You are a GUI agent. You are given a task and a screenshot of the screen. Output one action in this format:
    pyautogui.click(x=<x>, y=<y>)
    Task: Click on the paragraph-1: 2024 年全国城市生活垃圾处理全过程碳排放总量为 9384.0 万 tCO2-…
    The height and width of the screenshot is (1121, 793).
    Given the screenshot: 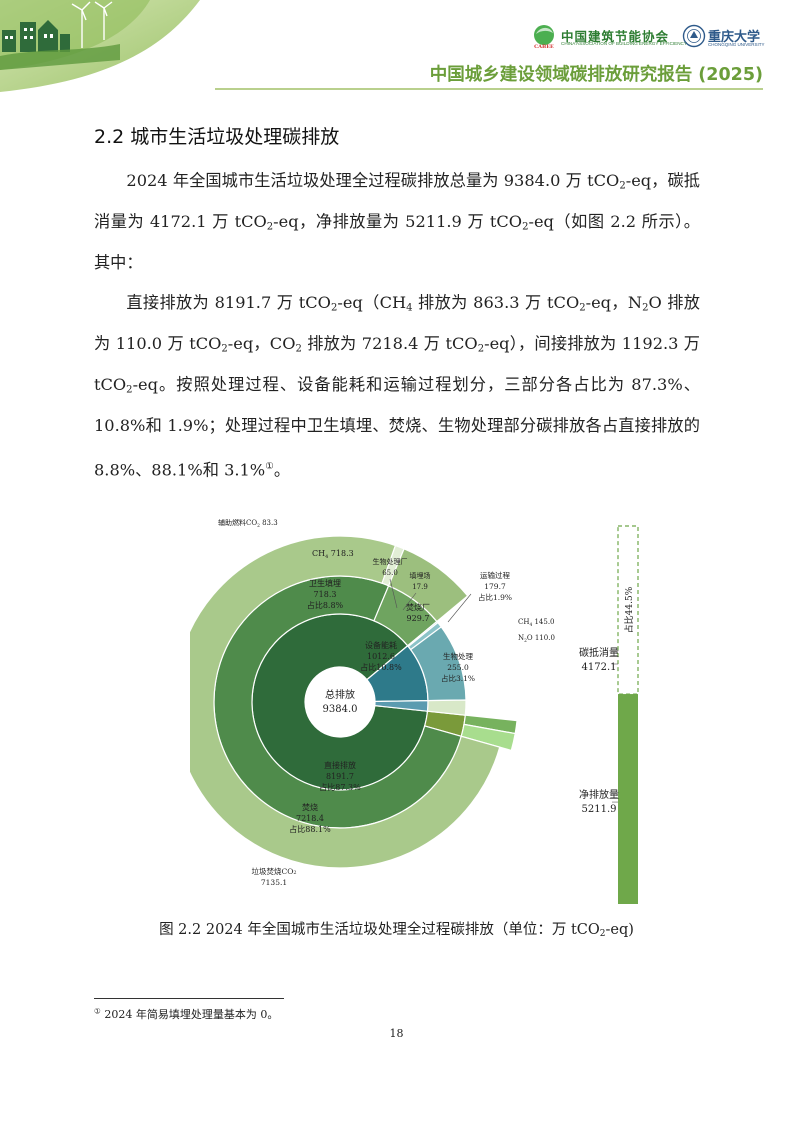 What is the action you would take?
    pyautogui.click(x=397, y=221)
    